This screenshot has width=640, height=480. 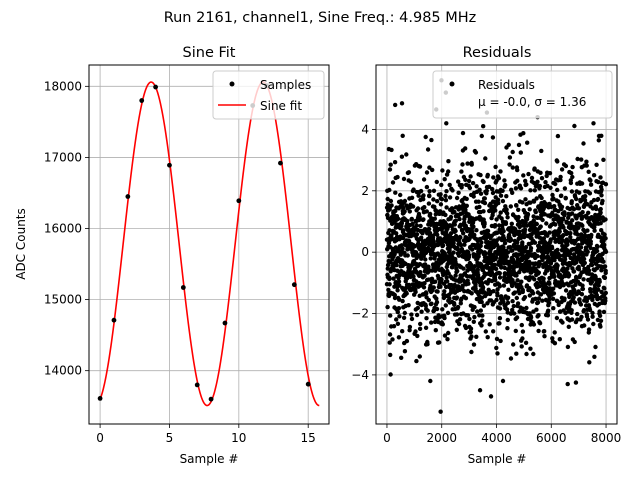 What do you see at coordinates (63, 371) in the screenshot?
I see `y-tick-label: 14000` at bounding box center [63, 371].